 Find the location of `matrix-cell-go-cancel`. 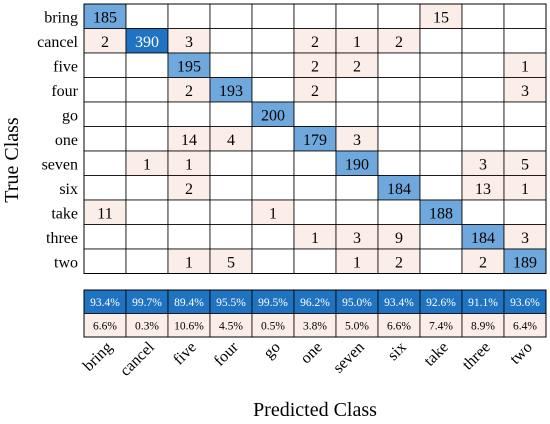

matrix-cell-go-cancel is located at coordinates (147, 114).